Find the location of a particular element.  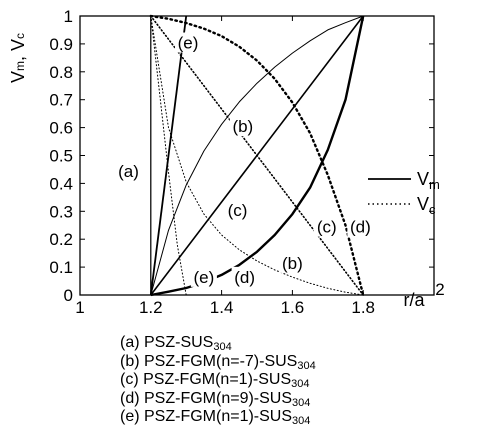

legend-label-c: Vc is located at coordinates (426, 205).